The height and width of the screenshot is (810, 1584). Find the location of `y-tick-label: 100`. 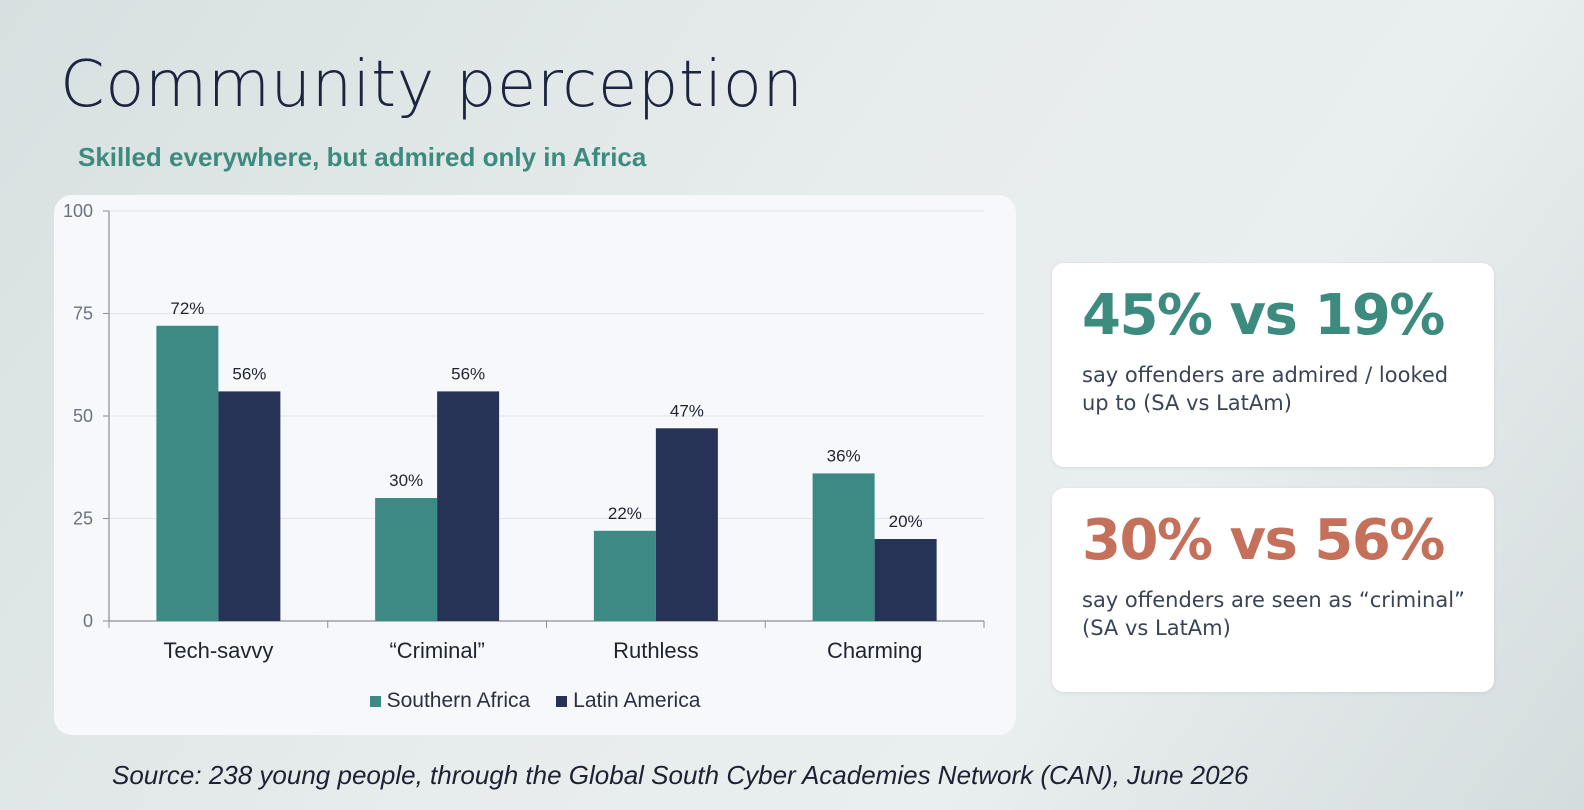

y-tick-label: 100 is located at coordinates (78, 211).